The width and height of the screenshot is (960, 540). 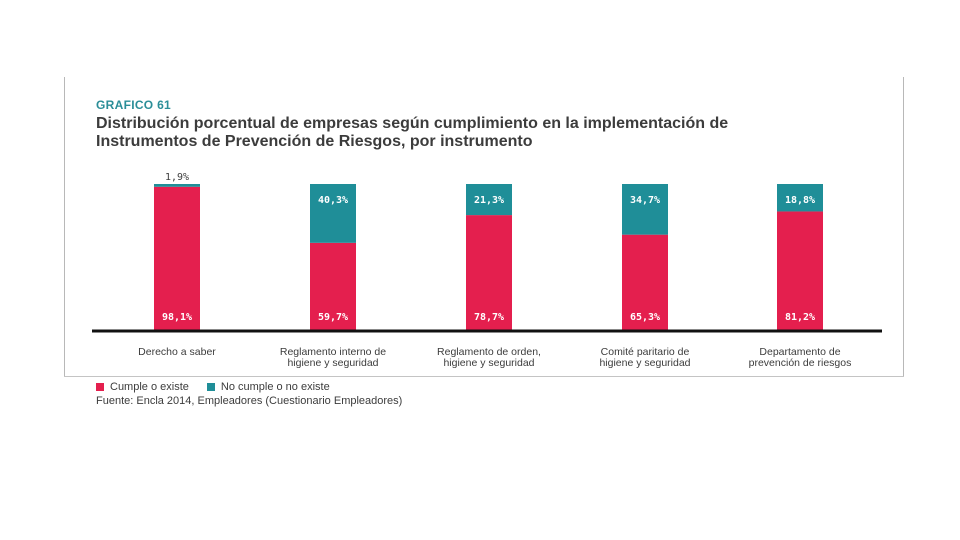 What do you see at coordinates (903, 227) in the screenshot?
I see `frame-right-border` at bounding box center [903, 227].